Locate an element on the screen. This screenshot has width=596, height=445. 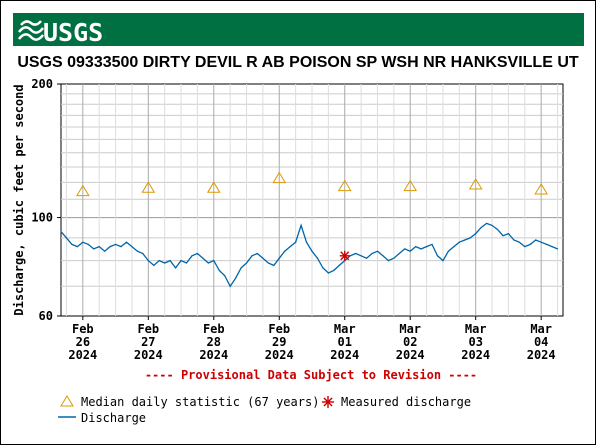
usgs-banner is located at coordinates (298, 29).